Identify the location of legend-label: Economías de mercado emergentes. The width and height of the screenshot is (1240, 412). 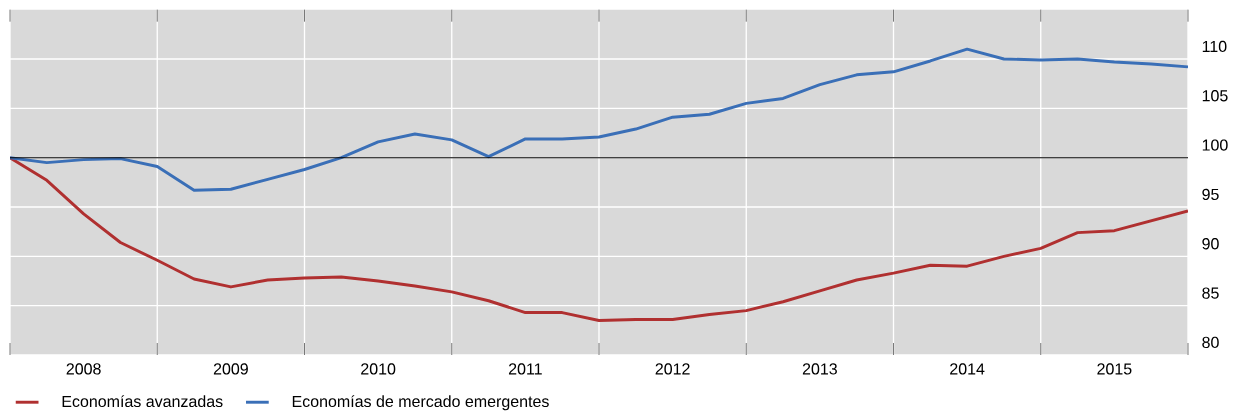
(420, 403).